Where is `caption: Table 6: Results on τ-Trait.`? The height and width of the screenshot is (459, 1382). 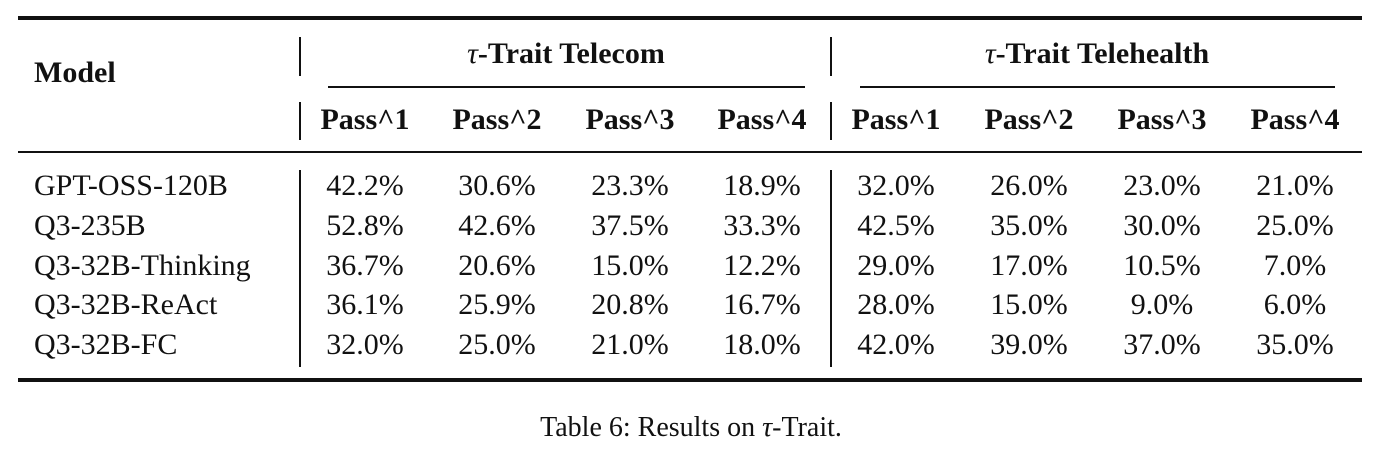 caption: Table 6: Results on τ-Trait. is located at coordinates (691, 427).